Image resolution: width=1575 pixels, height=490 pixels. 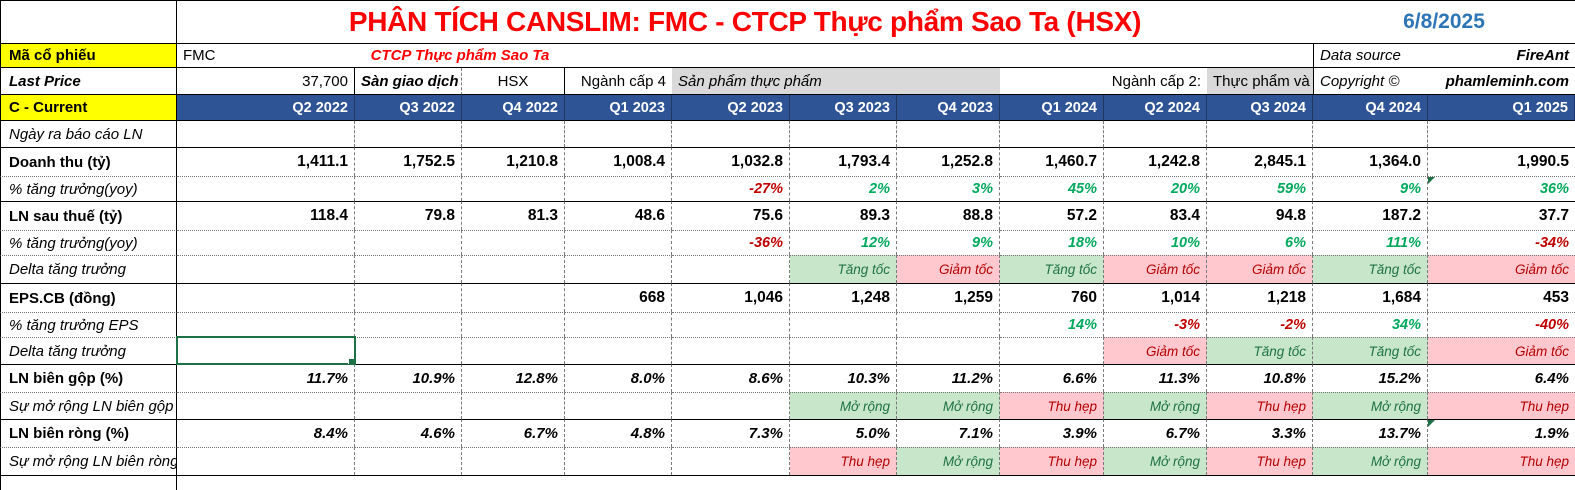 What do you see at coordinates (266, 81) in the screenshot?
I see `last-price-value-cell: 37,700` at bounding box center [266, 81].